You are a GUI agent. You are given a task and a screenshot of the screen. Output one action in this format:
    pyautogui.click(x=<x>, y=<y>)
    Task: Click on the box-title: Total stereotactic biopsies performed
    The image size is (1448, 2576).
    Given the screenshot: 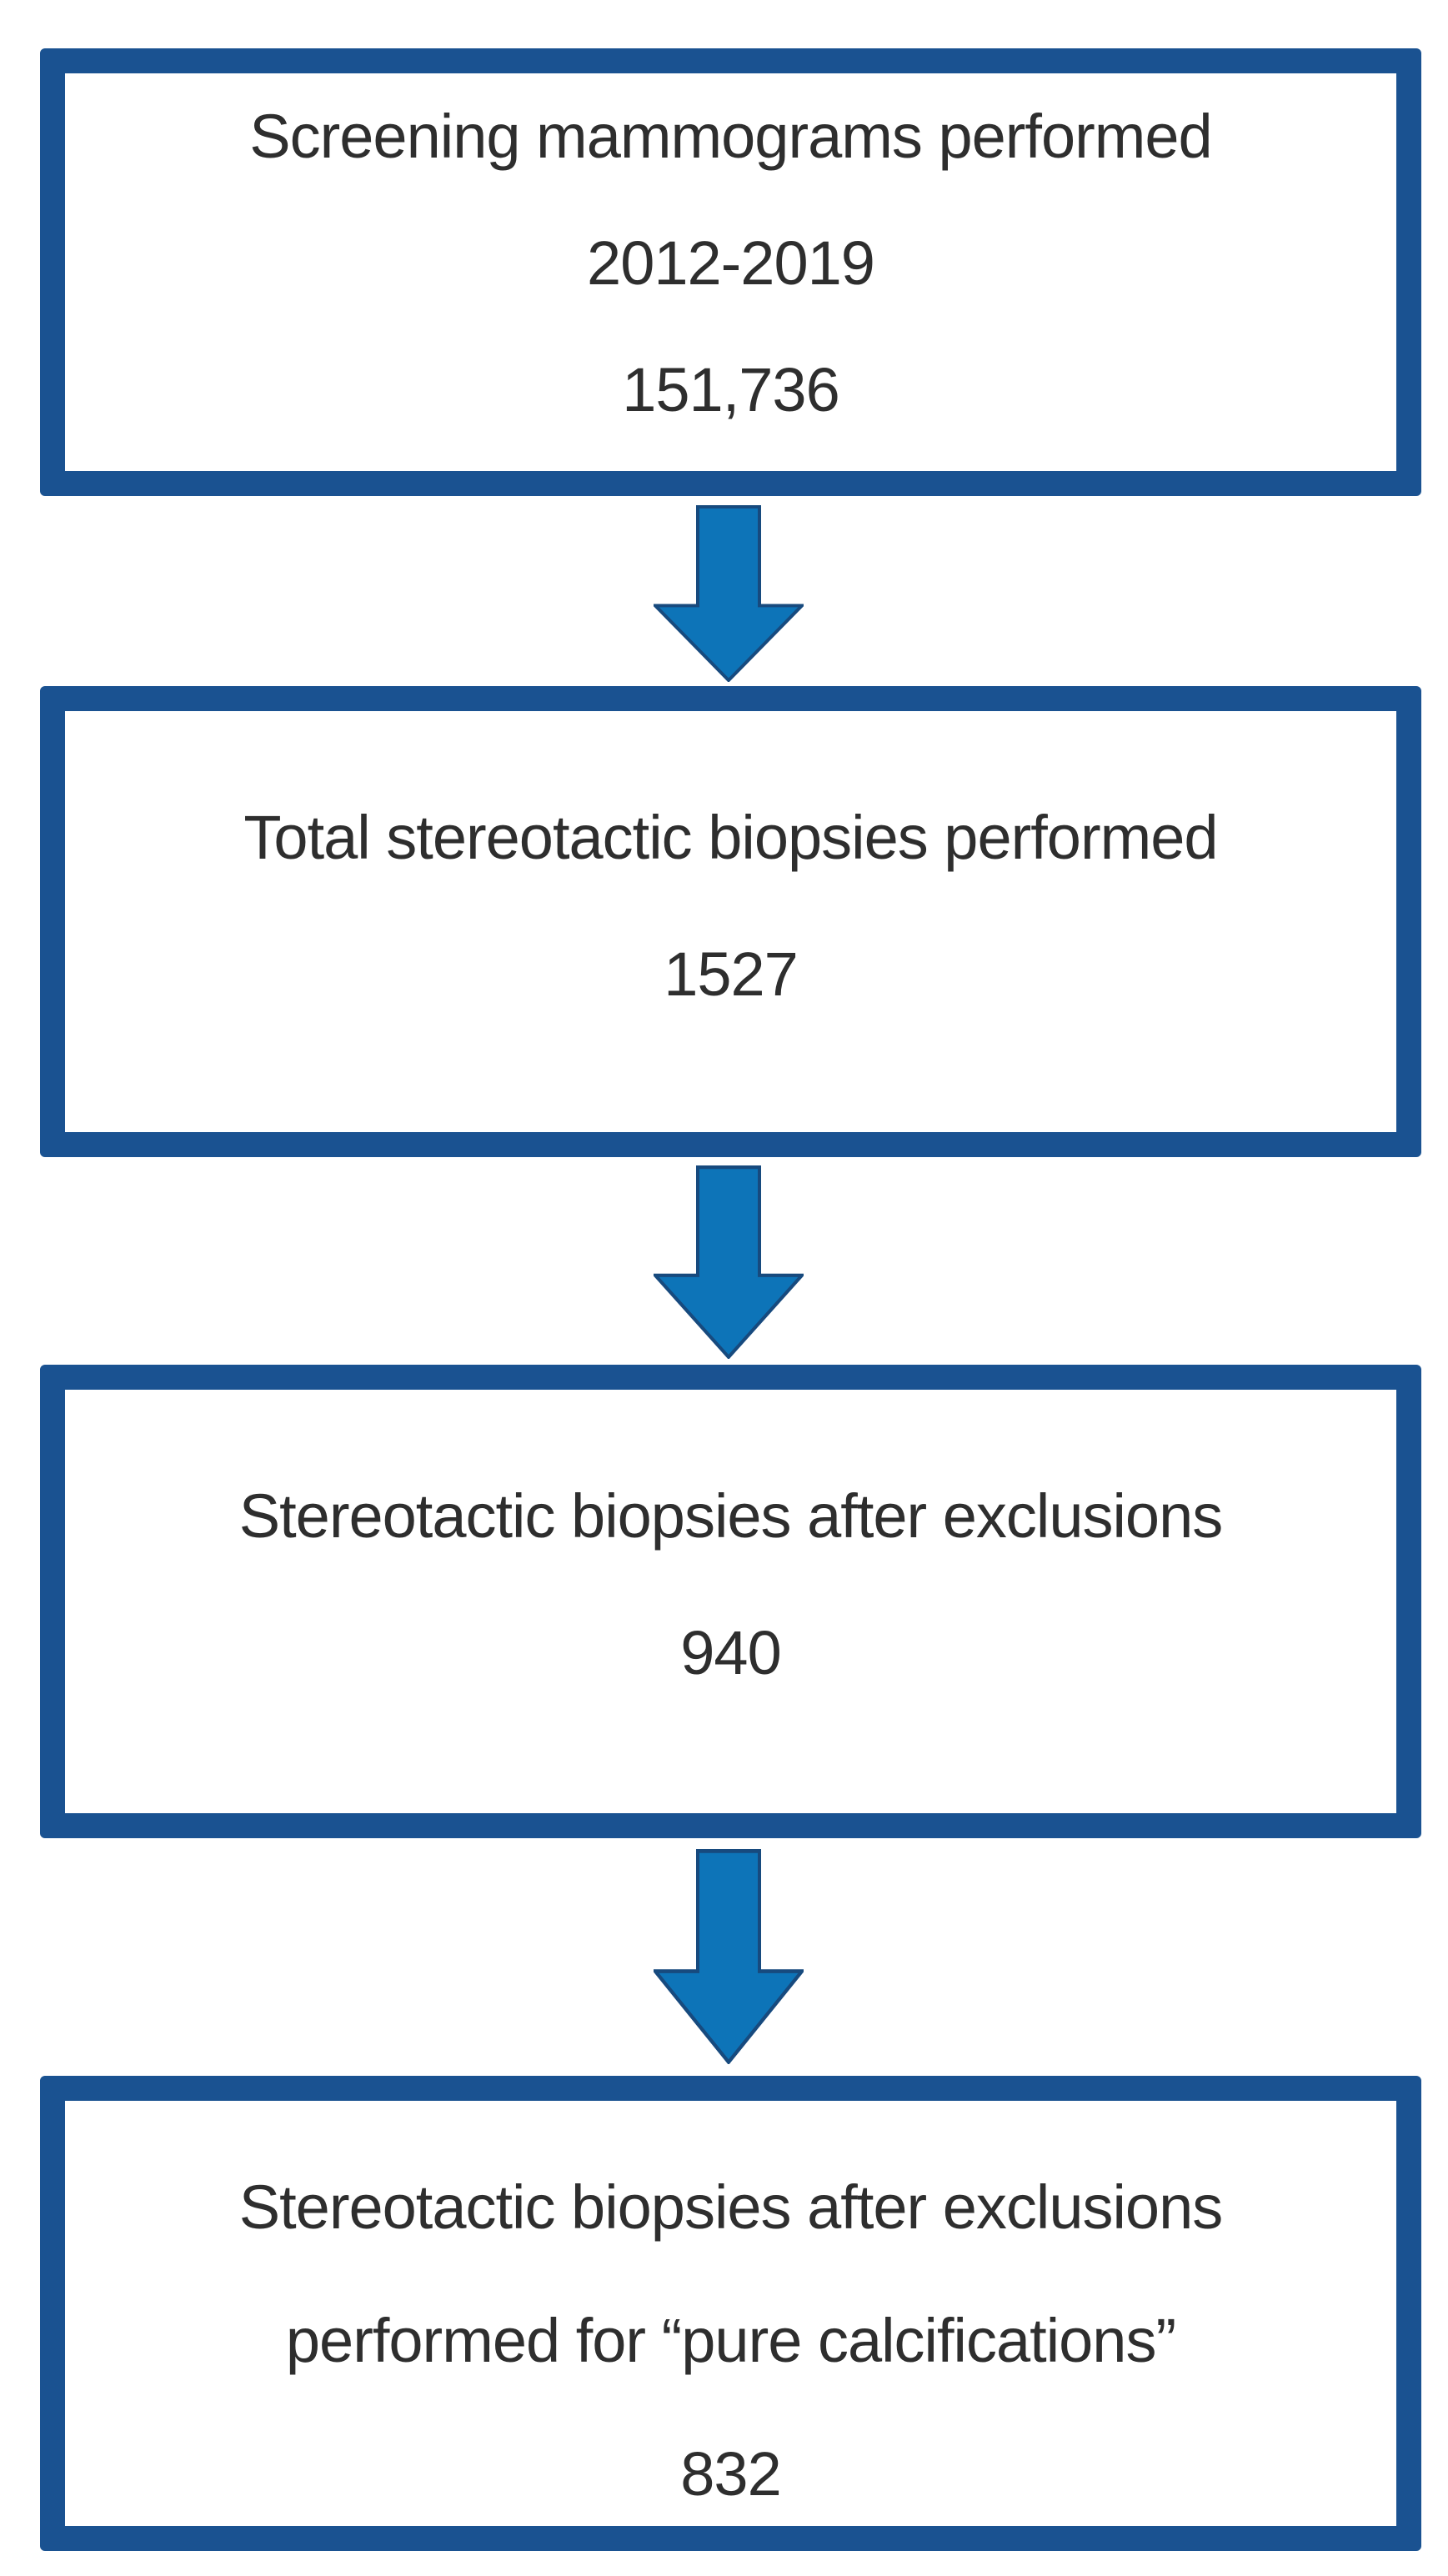 What is the action you would take?
    pyautogui.click(x=731, y=837)
    